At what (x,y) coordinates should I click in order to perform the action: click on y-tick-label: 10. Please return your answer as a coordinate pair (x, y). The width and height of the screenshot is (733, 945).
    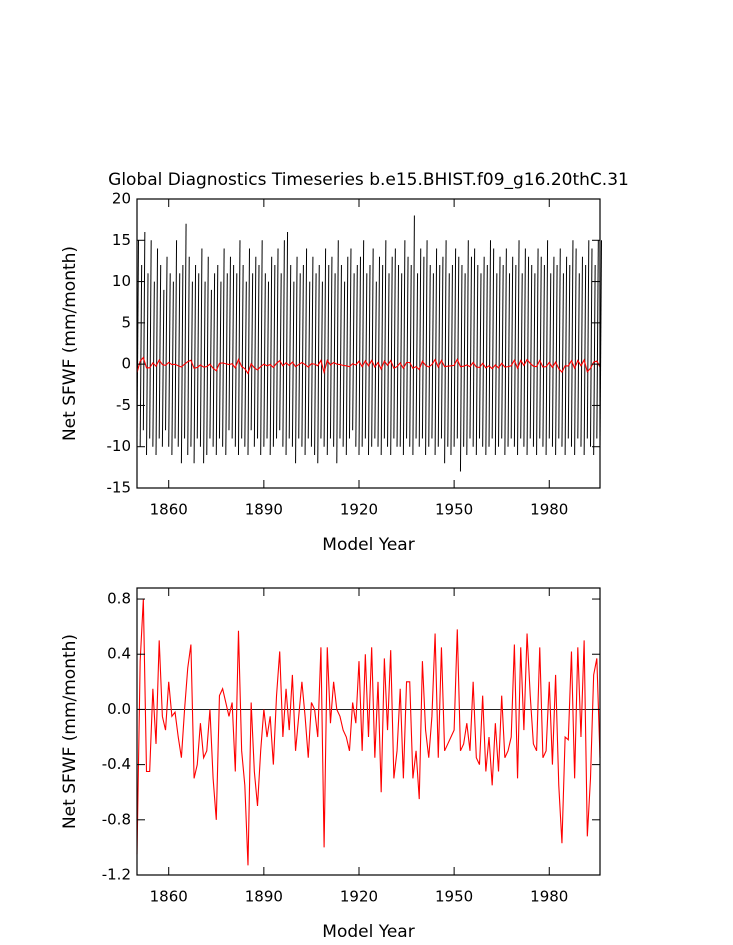
    Looking at the image, I should click on (121, 281).